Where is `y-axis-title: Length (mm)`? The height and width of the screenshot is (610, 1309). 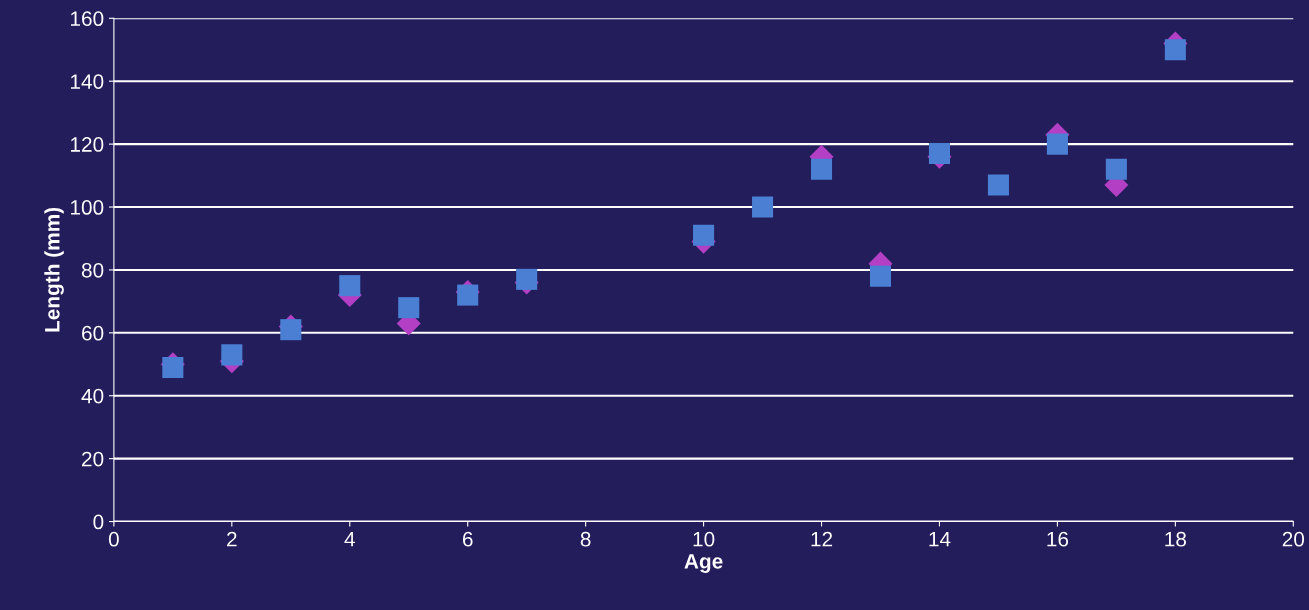
y-axis-title: Length (mm) is located at coordinates (54, 269).